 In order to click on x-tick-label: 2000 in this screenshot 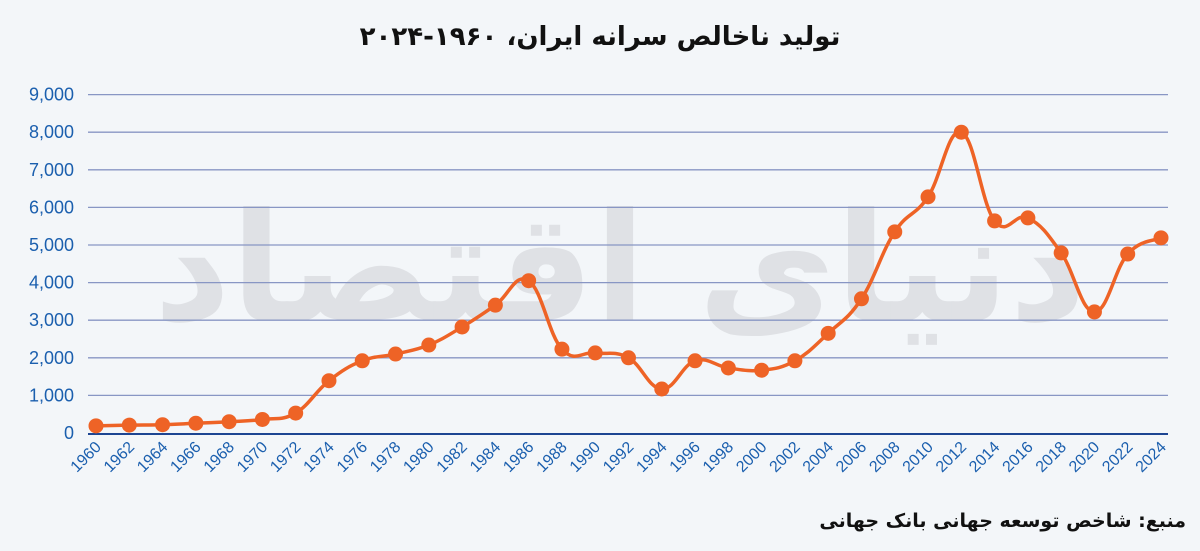, I will do `click(751, 457)`.